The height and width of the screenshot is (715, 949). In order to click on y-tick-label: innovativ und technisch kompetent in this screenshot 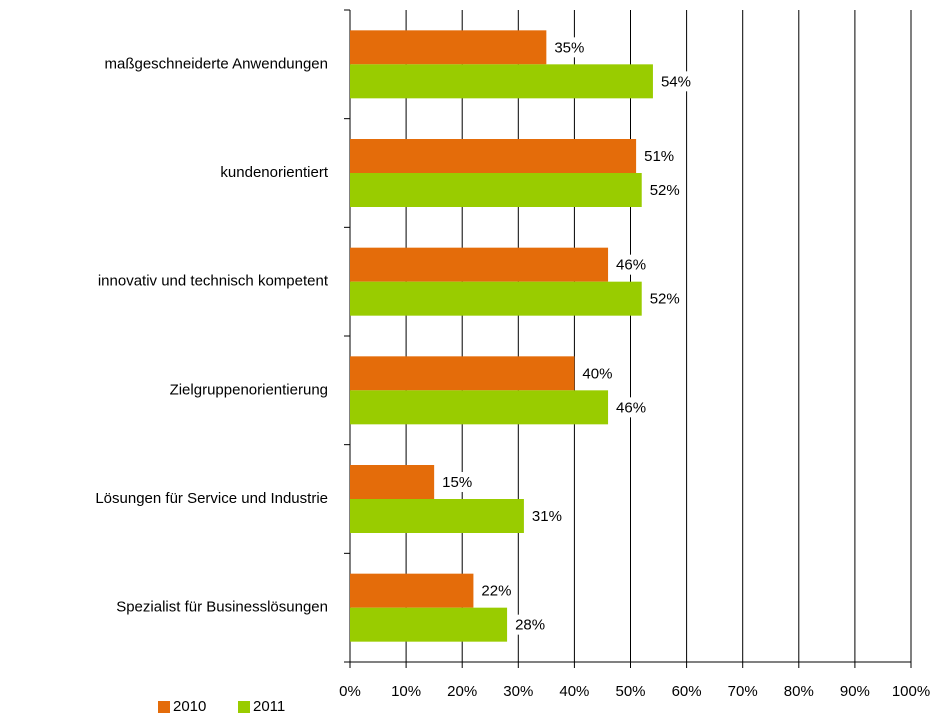, I will do `click(213, 281)`.